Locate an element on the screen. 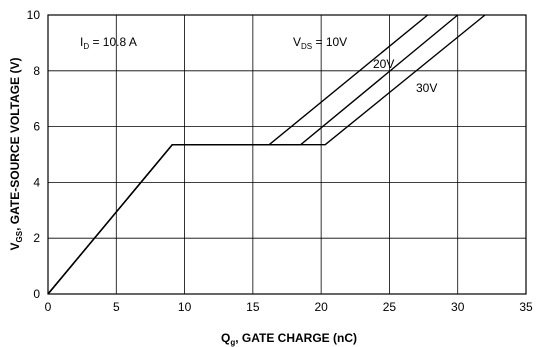  annotation-20v: 20V is located at coordinates (383, 64).